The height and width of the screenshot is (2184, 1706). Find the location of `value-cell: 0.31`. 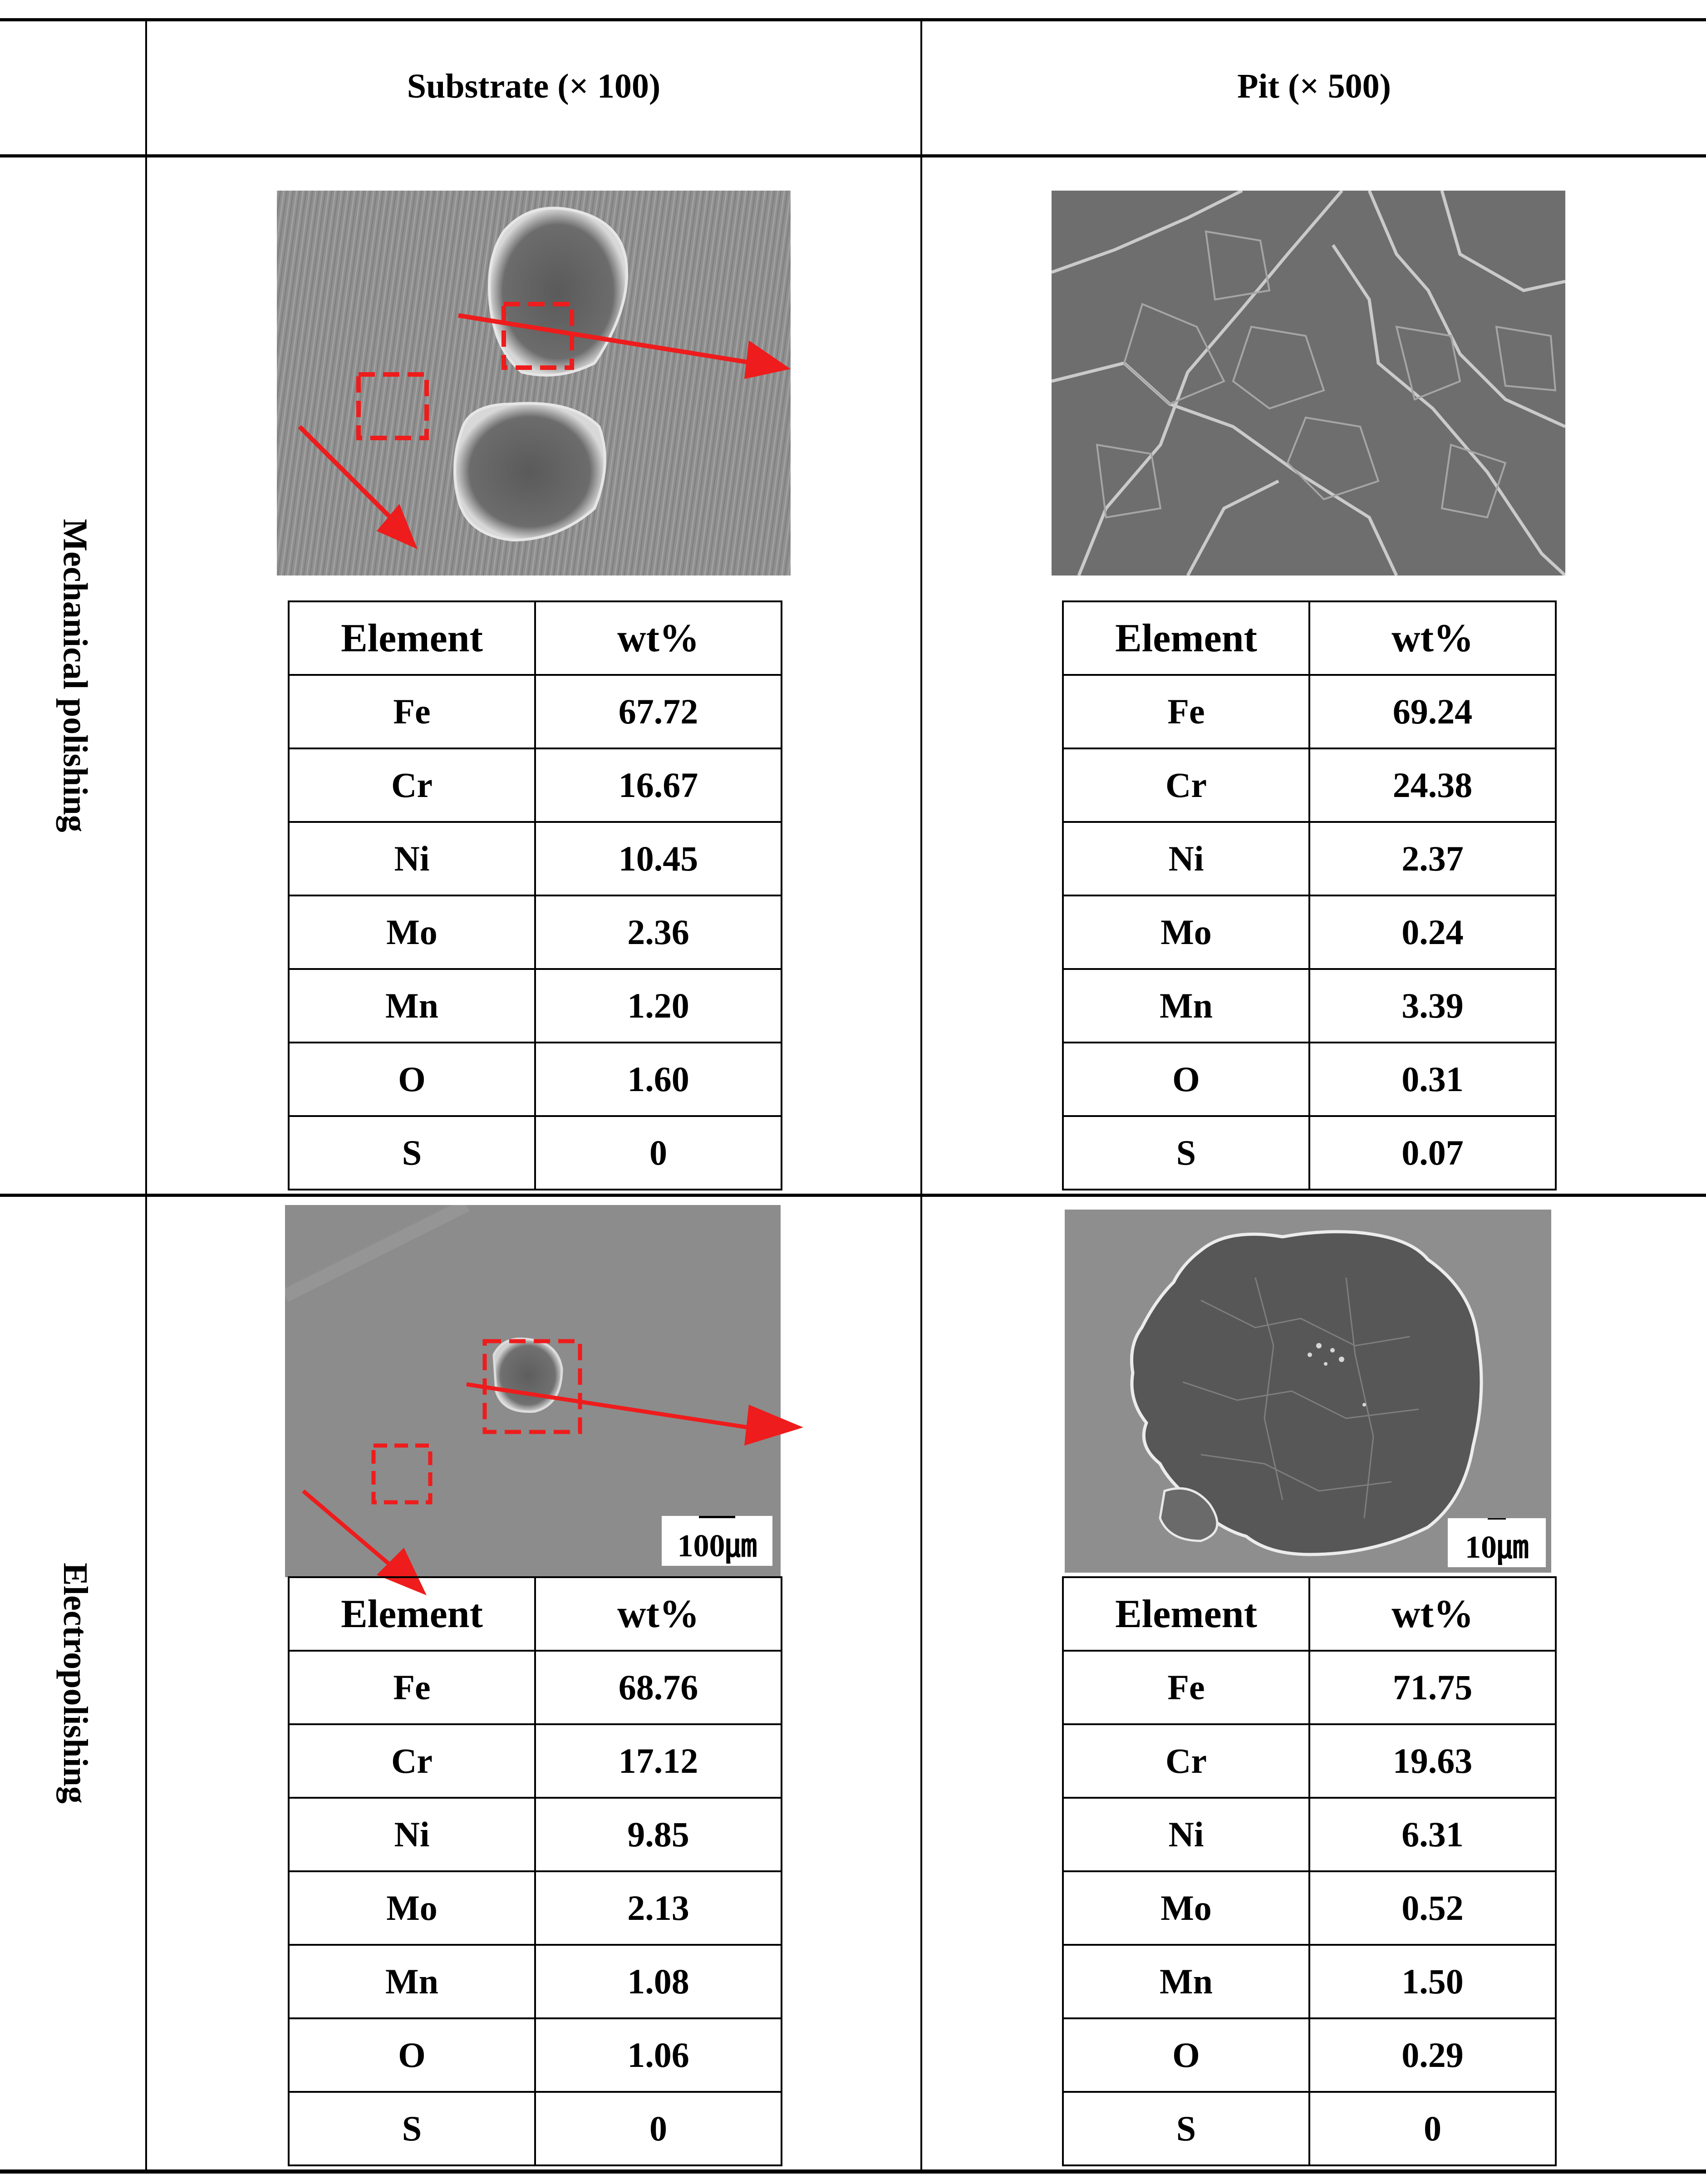

value-cell: 0.31 is located at coordinates (1432, 1079).